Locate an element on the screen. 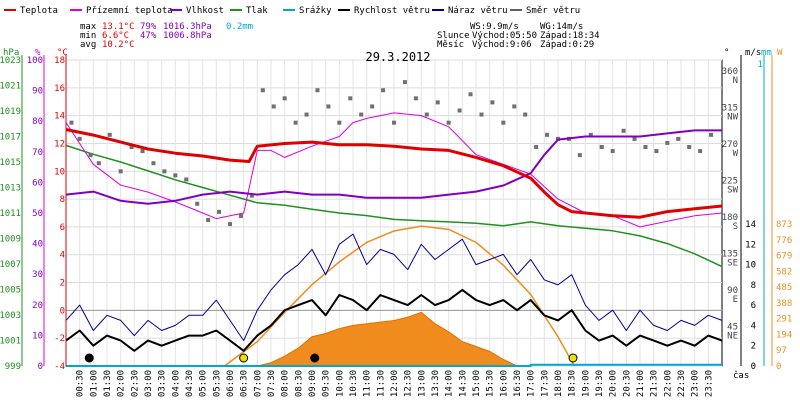 This screenshot has height=400, width=800. x-tick: 19:30 is located at coordinates (600, 383).